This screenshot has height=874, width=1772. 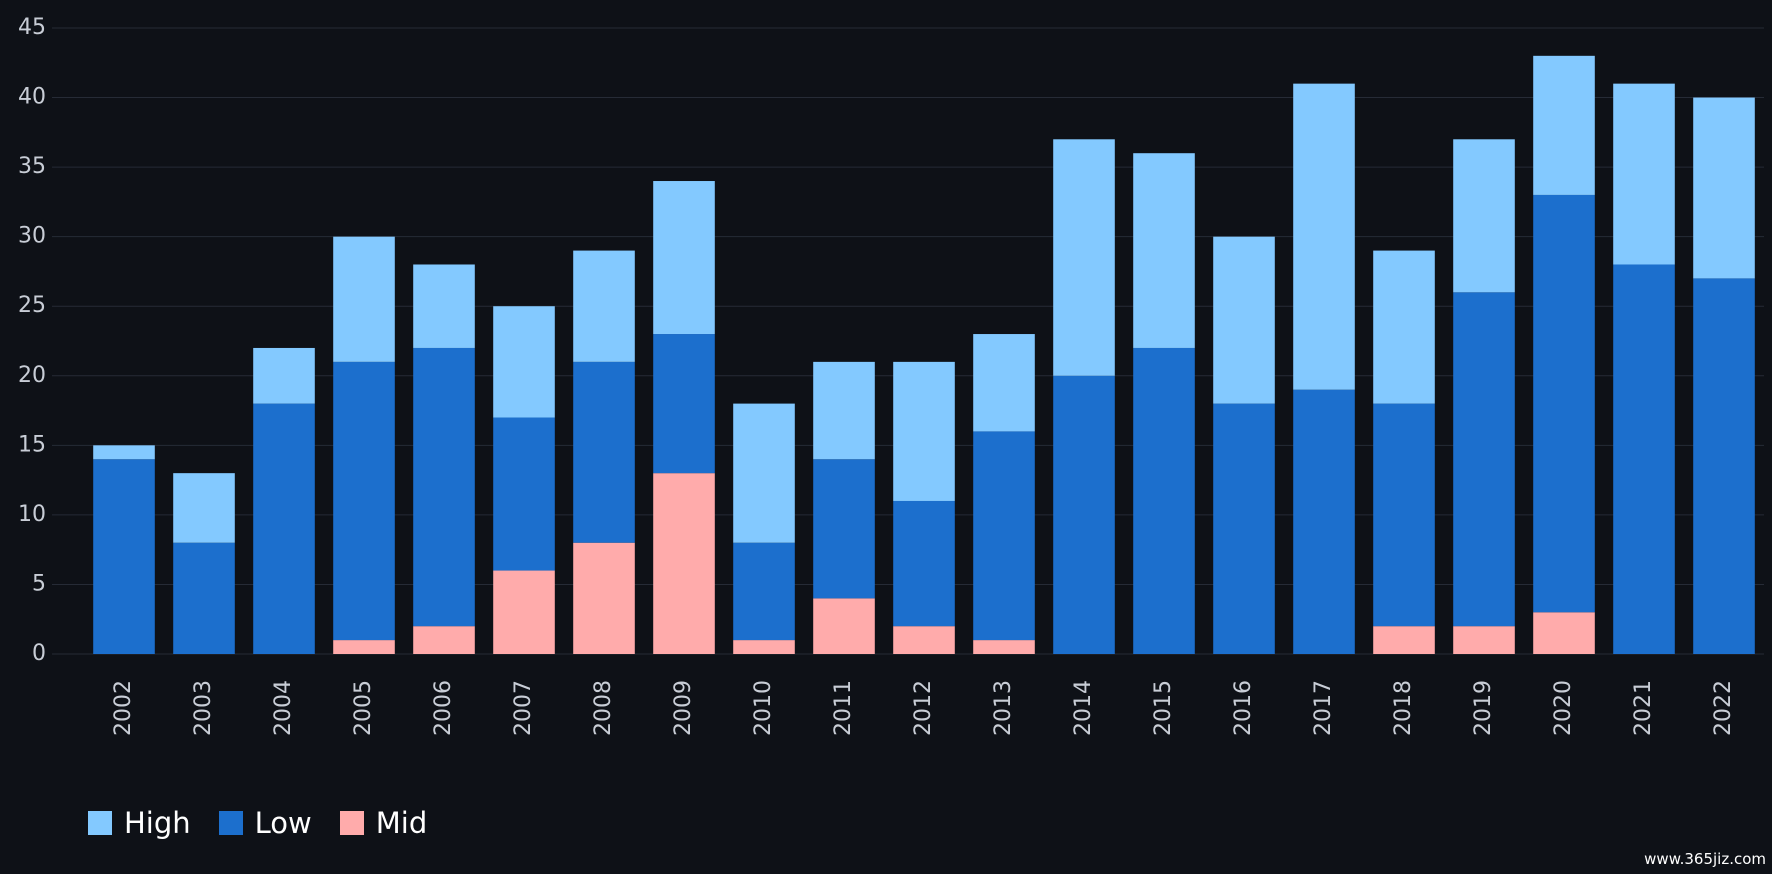 I want to click on x-tick-label: 2005, so click(x=363, y=708).